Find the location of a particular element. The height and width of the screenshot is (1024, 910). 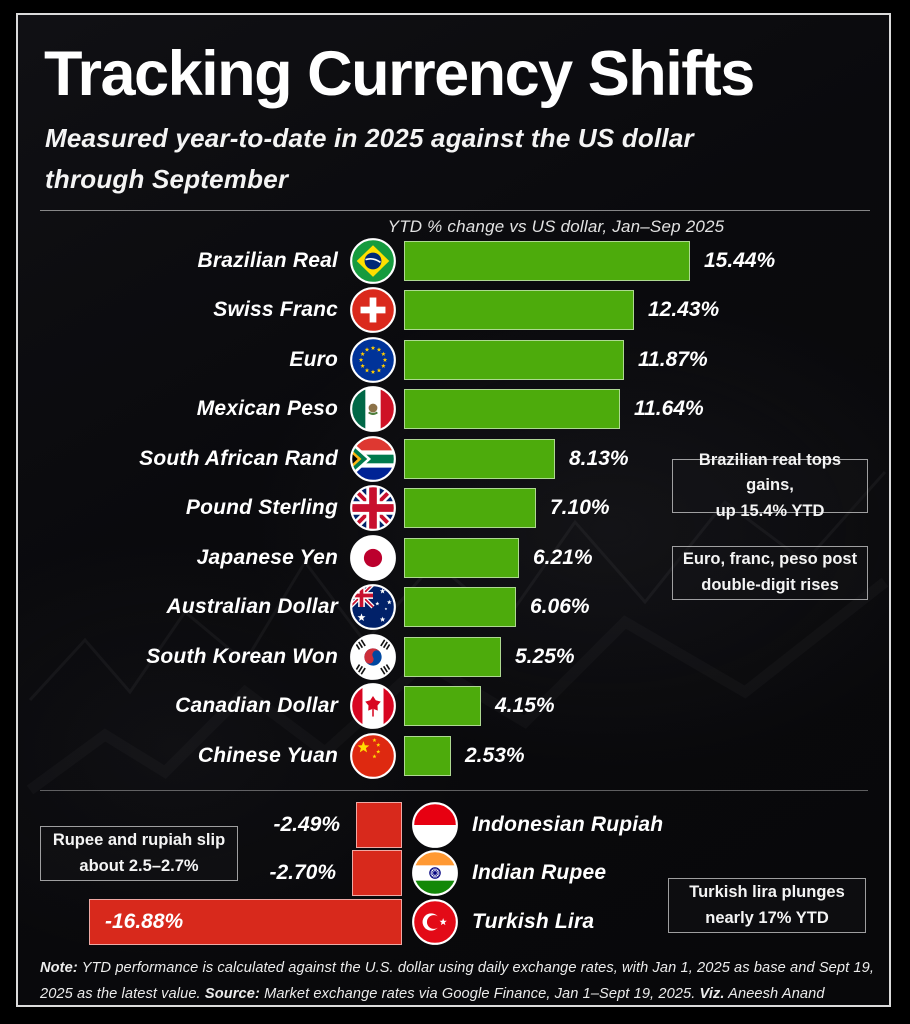

page-subtitle-line2: through September is located at coordinates (167, 179).